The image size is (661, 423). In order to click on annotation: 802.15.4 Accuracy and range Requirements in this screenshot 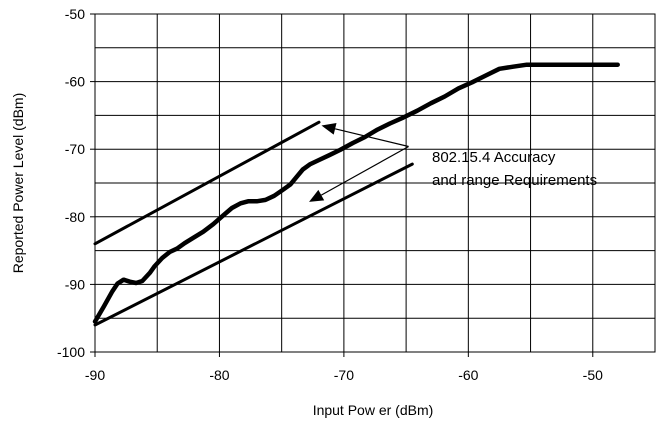, I will do `click(453, 162)`.